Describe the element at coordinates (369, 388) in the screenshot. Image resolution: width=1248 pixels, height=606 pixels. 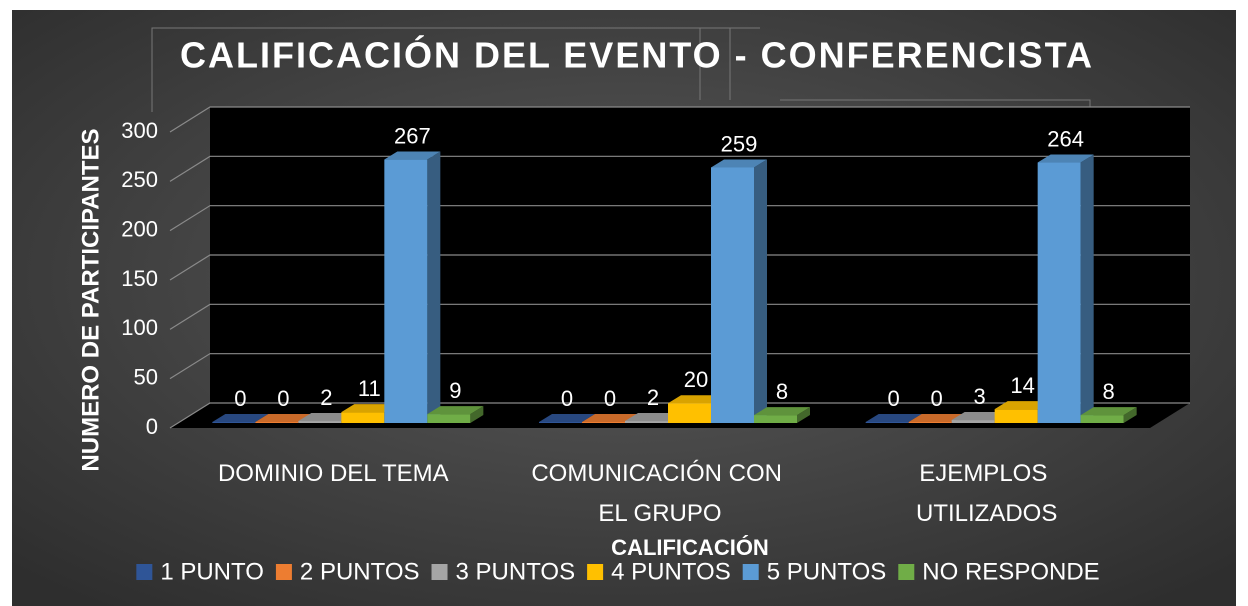
I see `data-label: 11` at that location.